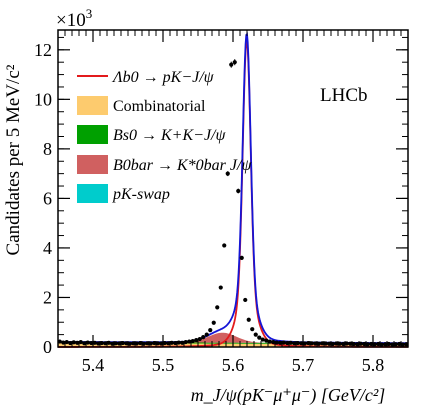  What do you see at coordinates (47, 198) in the screenshot?
I see `y-tick-label: 6` at bounding box center [47, 198].